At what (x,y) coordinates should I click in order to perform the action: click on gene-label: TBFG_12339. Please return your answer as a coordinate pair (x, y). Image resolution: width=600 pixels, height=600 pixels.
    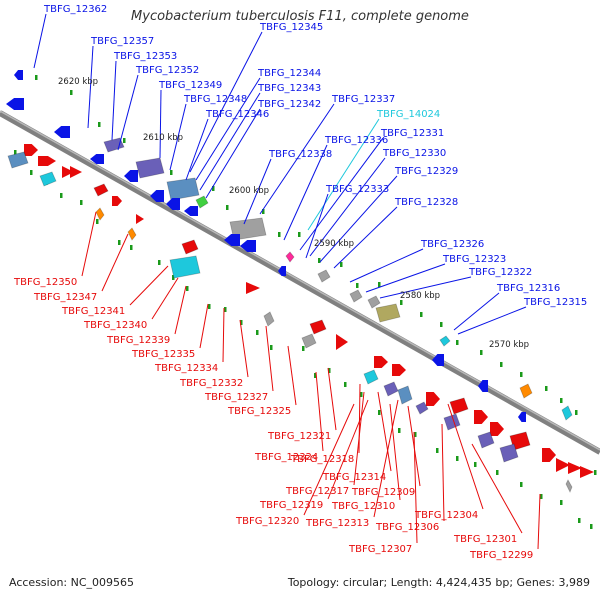
    Looking at the image, I should click on (138, 340).